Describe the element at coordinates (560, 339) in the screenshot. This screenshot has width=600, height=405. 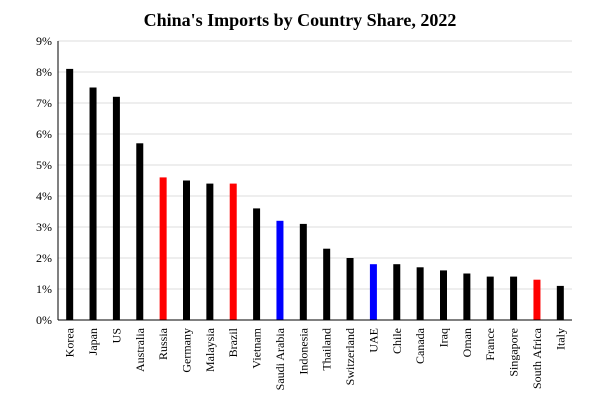
I see `x-category-label: Italy` at that location.